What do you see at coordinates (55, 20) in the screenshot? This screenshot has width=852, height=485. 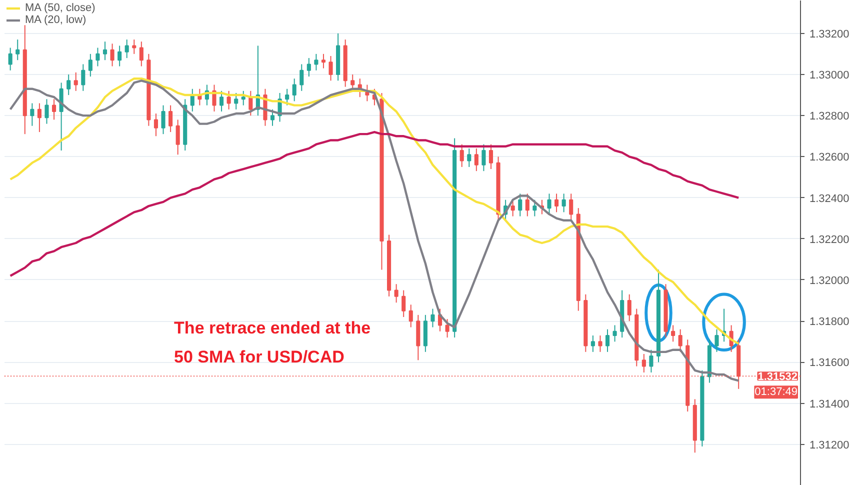 I see `legend-label: MA (20, low)` at bounding box center [55, 20].